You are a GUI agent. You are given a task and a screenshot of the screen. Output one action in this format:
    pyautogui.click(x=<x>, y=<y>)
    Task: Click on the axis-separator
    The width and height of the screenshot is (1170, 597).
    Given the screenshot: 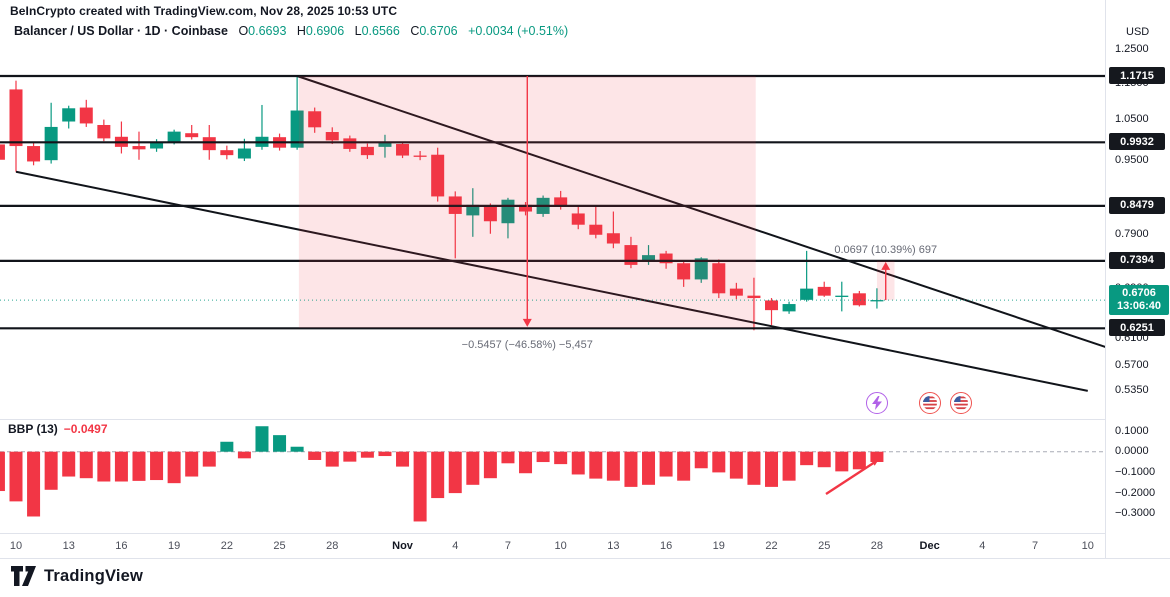 What is the action you would take?
    pyautogui.click(x=585, y=533)
    